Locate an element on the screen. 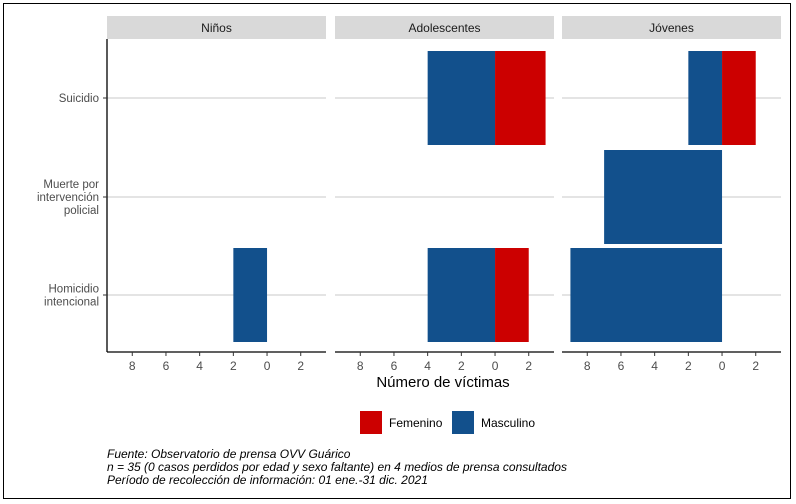 This screenshot has height=504, width=796. bar-masculino-policial is located at coordinates (663, 197).